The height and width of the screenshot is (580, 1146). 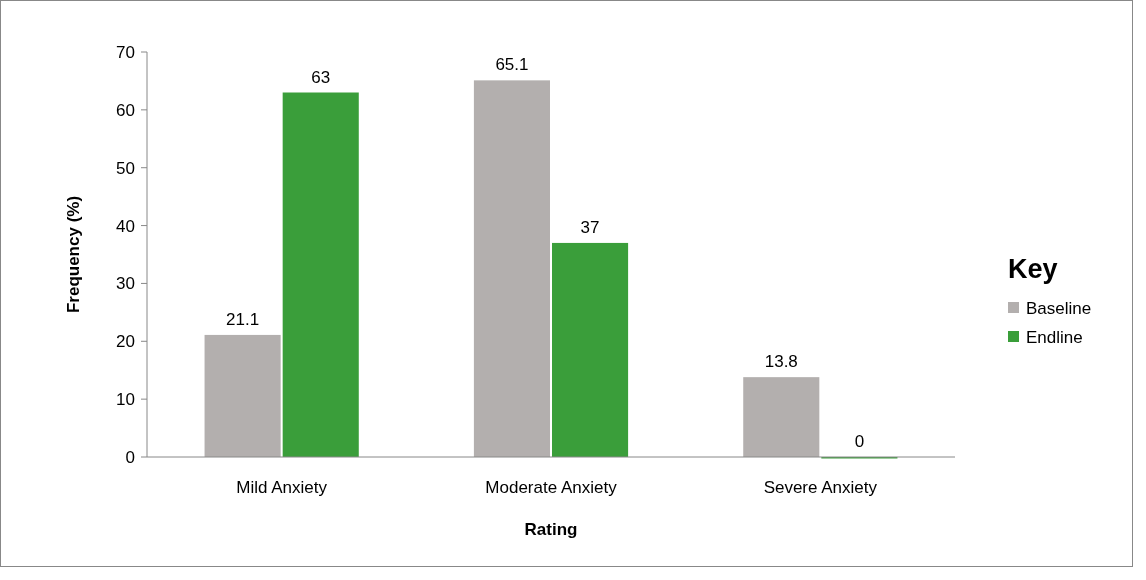 What do you see at coordinates (781, 362) in the screenshot?
I see `data-label: 13.8` at bounding box center [781, 362].